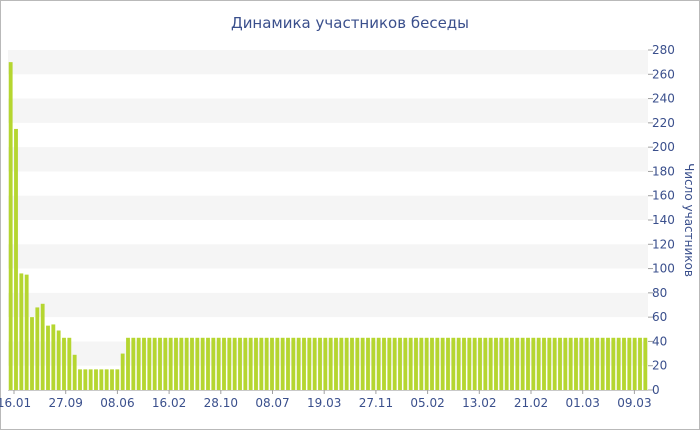 This screenshot has height=430, width=700. I want to click on y-tick-label: 80, so click(659, 293).